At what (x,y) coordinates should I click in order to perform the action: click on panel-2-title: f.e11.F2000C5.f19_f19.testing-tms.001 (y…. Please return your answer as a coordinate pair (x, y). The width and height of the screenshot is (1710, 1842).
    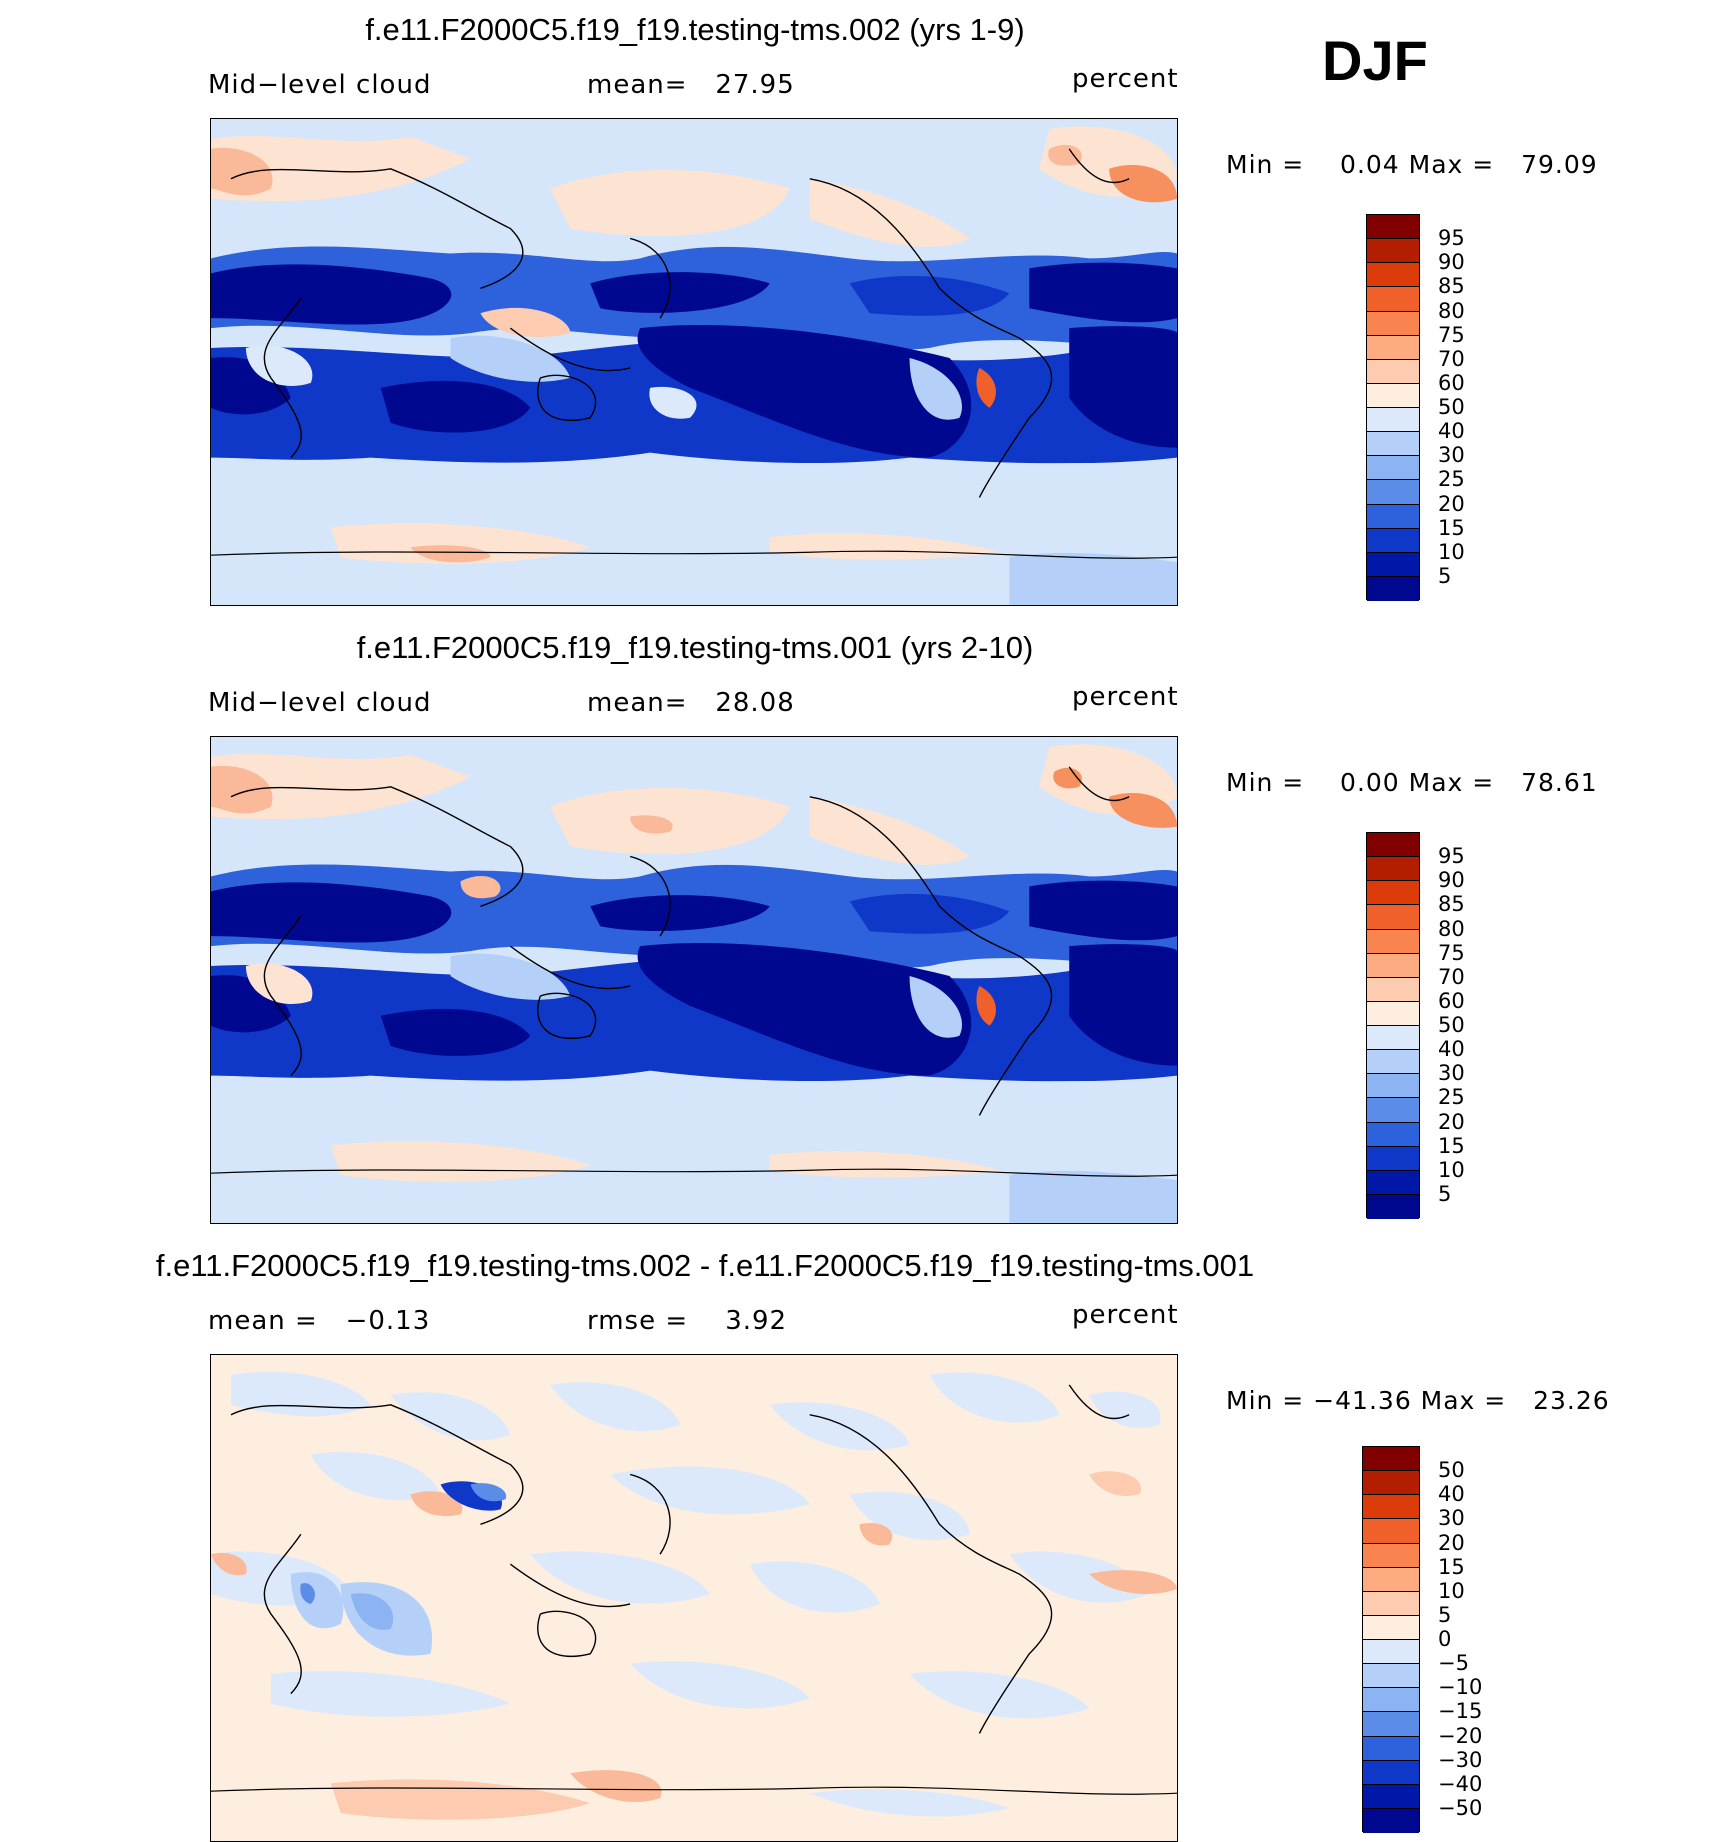
    Looking at the image, I should click on (695, 647).